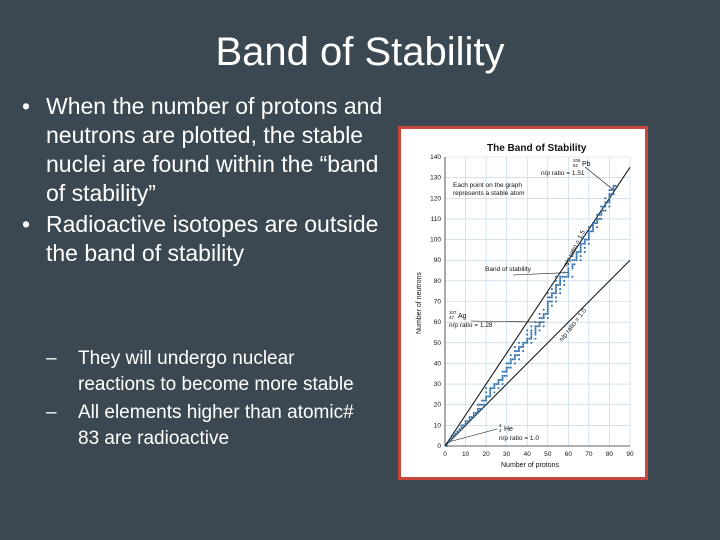 The image size is (720, 540). I want to click on x-tick-label: 30, so click(507, 454).